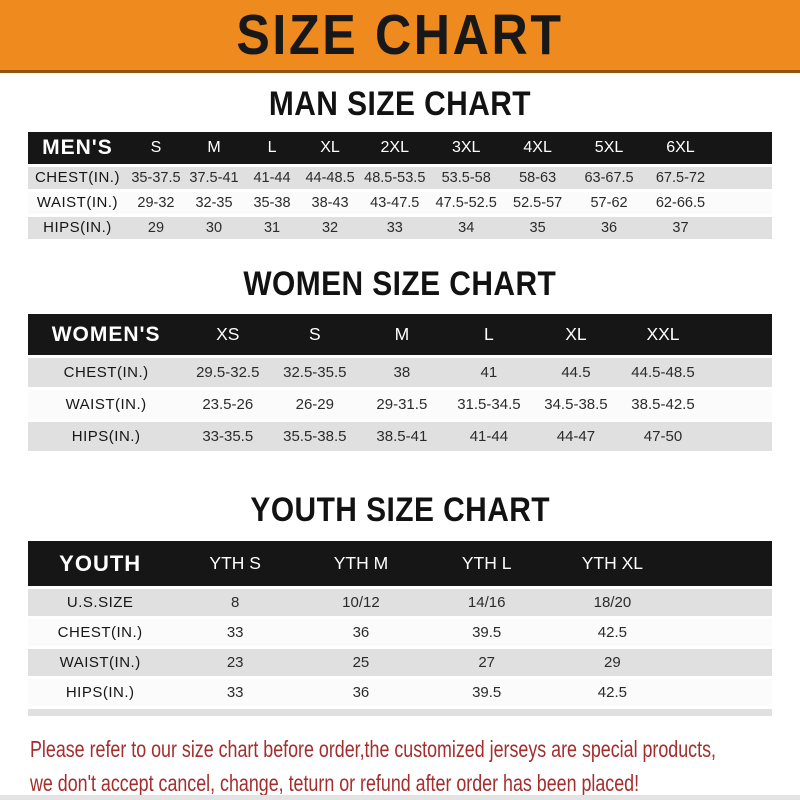 The image size is (800, 800). I want to click on column-header: M, so click(213, 148).